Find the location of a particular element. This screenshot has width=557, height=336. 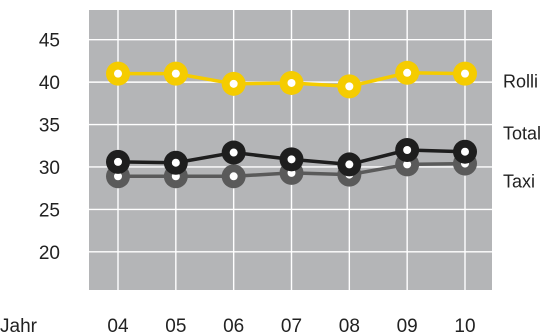

y-tick-label: 25 is located at coordinates (49, 210).